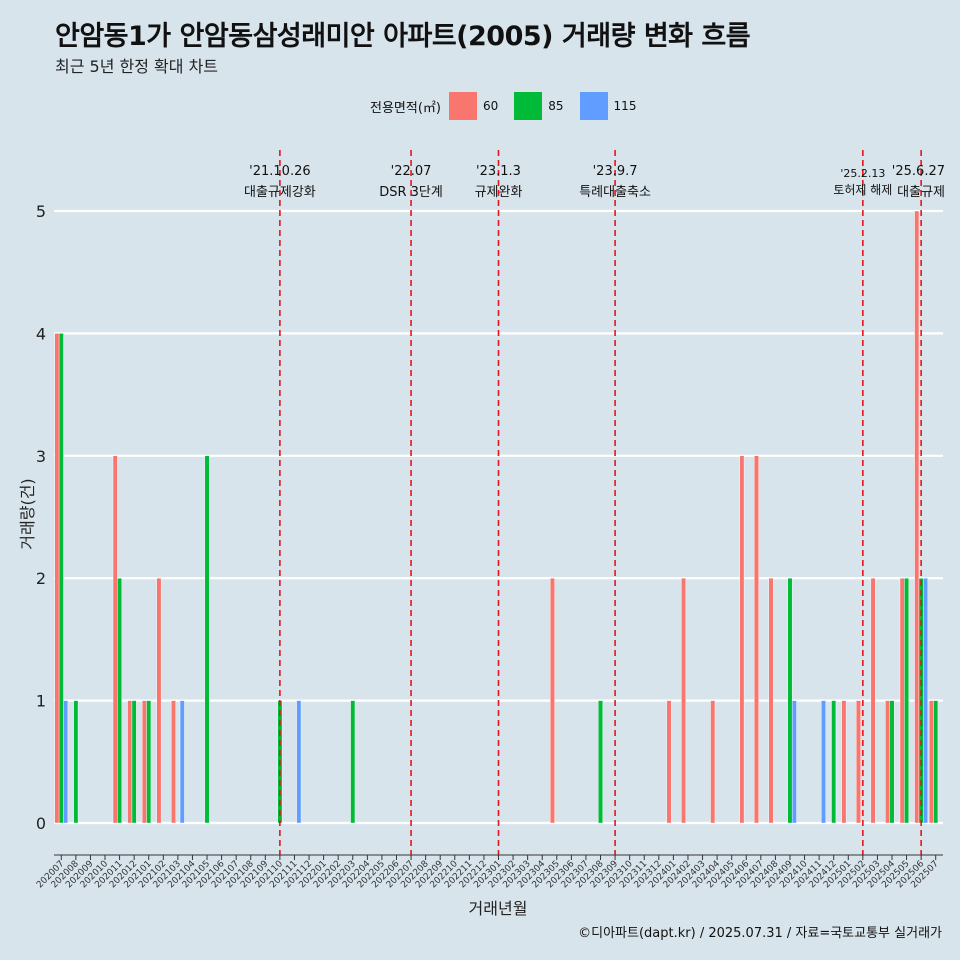 The width and height of the screenshot is (960, 960). What do you see at coordinates (498, 908) in the screenshot?
I see `x-axis-title: 거래년월` at bounding box center [498, 908].